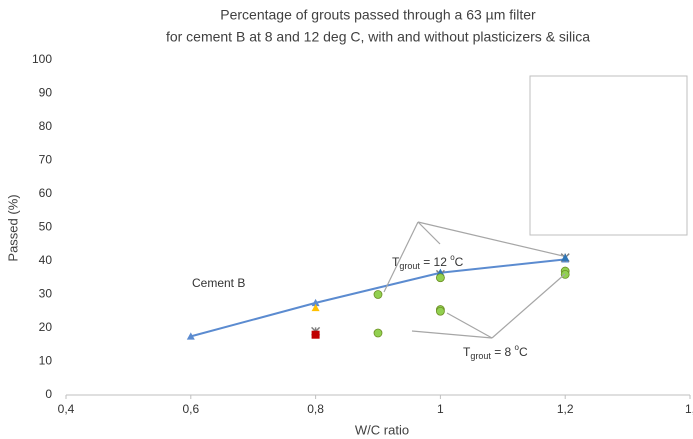 This screenshot has height=439, width=693. I want to click on y-tick-label: 40, so click(46, 260).